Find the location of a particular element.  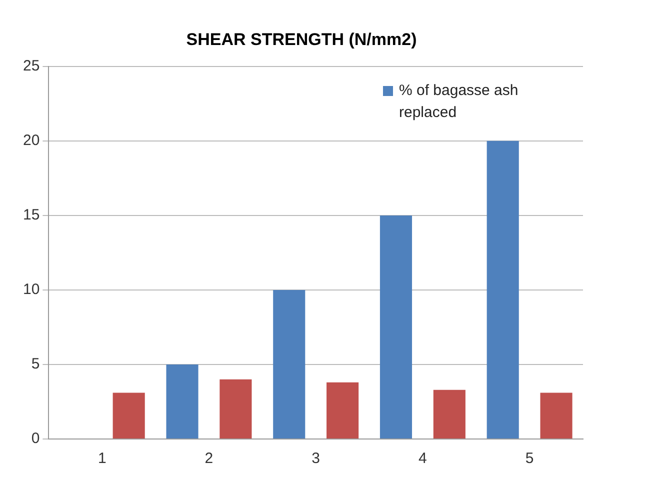

y-tick-label: 20 is located at coordinates (31, 141).